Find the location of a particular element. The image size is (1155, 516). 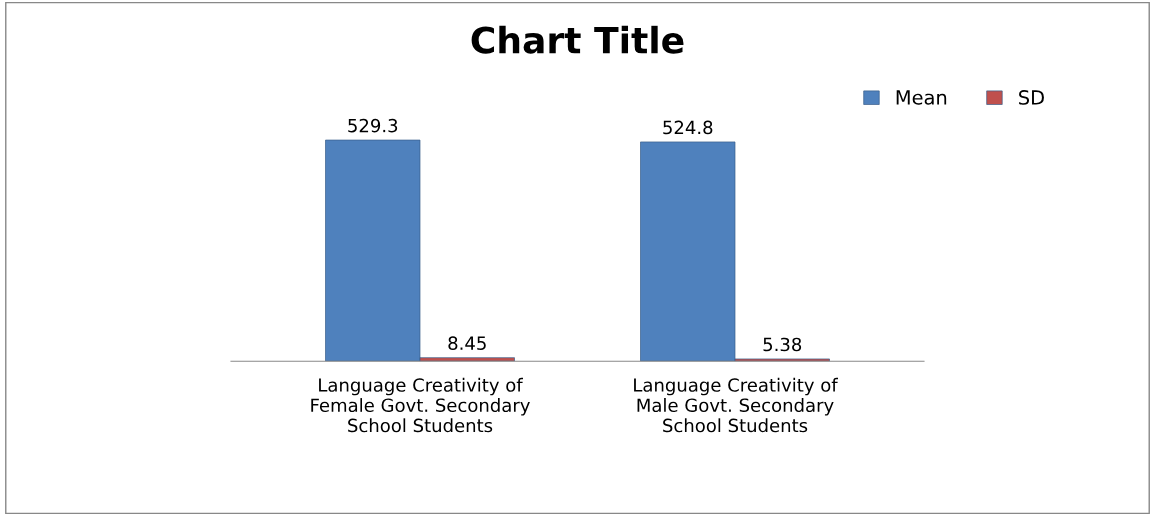

data-label: 524.8 is located at coordinates (688, 127).